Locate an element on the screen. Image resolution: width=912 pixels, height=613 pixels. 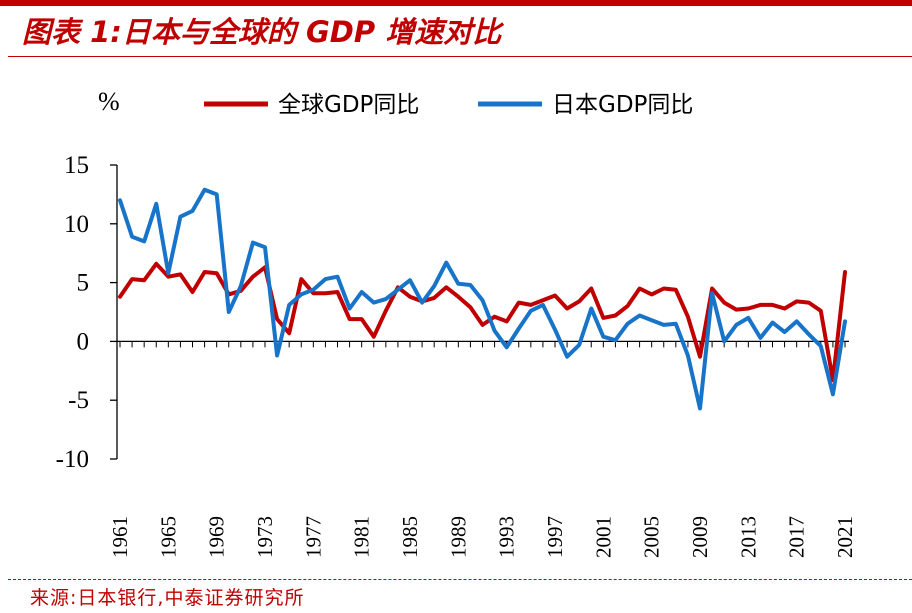
x-tick-label: 1989 is located at coordinates (458, 537).